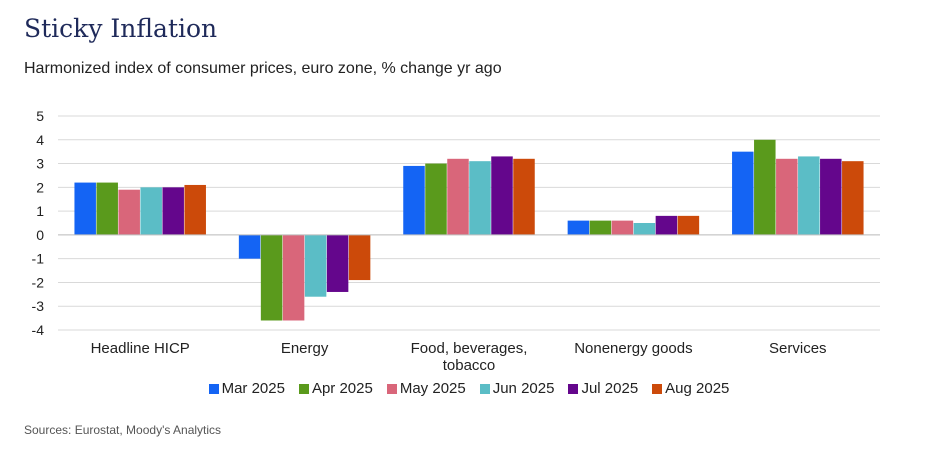 The height and width of the screenshot is (462, 938). What do you see at coordinates (610, 388) in the screenshot?
I see `legend-label: Jul 2025` at bounding box center [610, 388].